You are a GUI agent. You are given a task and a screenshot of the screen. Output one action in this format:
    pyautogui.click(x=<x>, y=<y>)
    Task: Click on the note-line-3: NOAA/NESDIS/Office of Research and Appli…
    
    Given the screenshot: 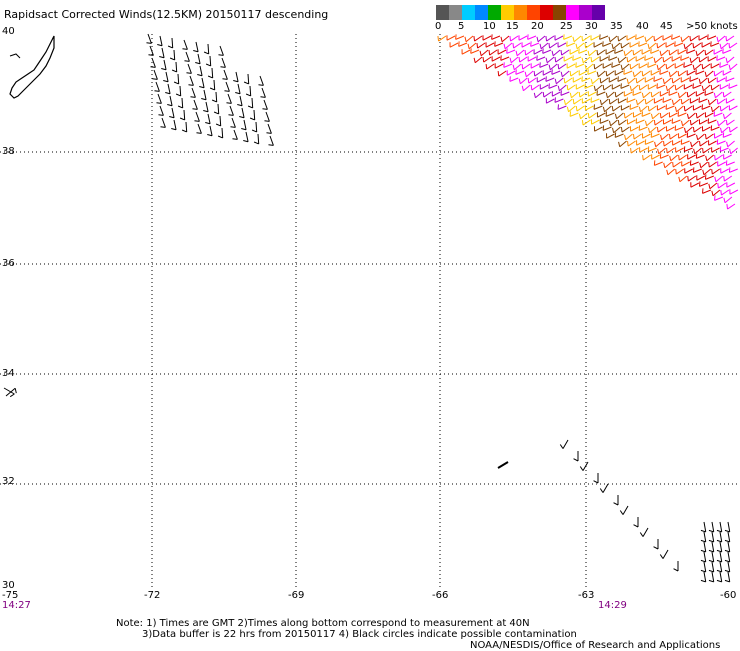 What is the action you would take?
    pyautogui.click(x=595, y=645)
    